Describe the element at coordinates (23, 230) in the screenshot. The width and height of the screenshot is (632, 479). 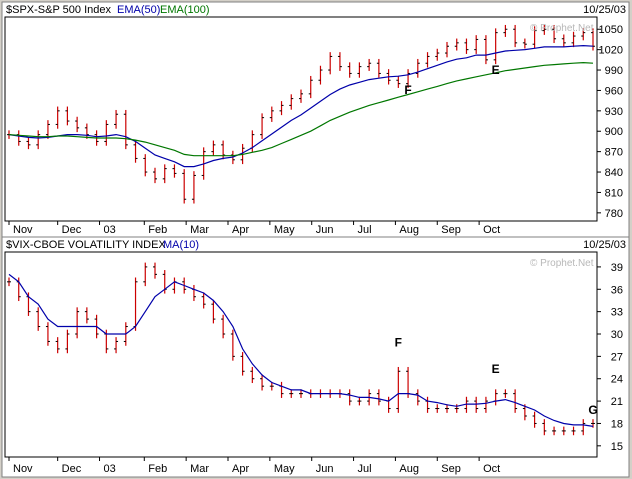
I see `spx-xtick-label: Nov` at that location.